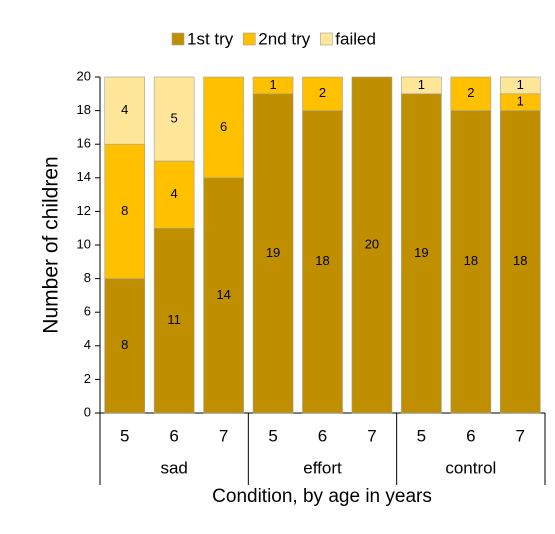 The width and height of the screenshot is (555, 534). What do you see at coordinates (322, 496) in the screenshot?
I see `x-axis-title: Condition, by age in years` at bounding box center [322, 496].